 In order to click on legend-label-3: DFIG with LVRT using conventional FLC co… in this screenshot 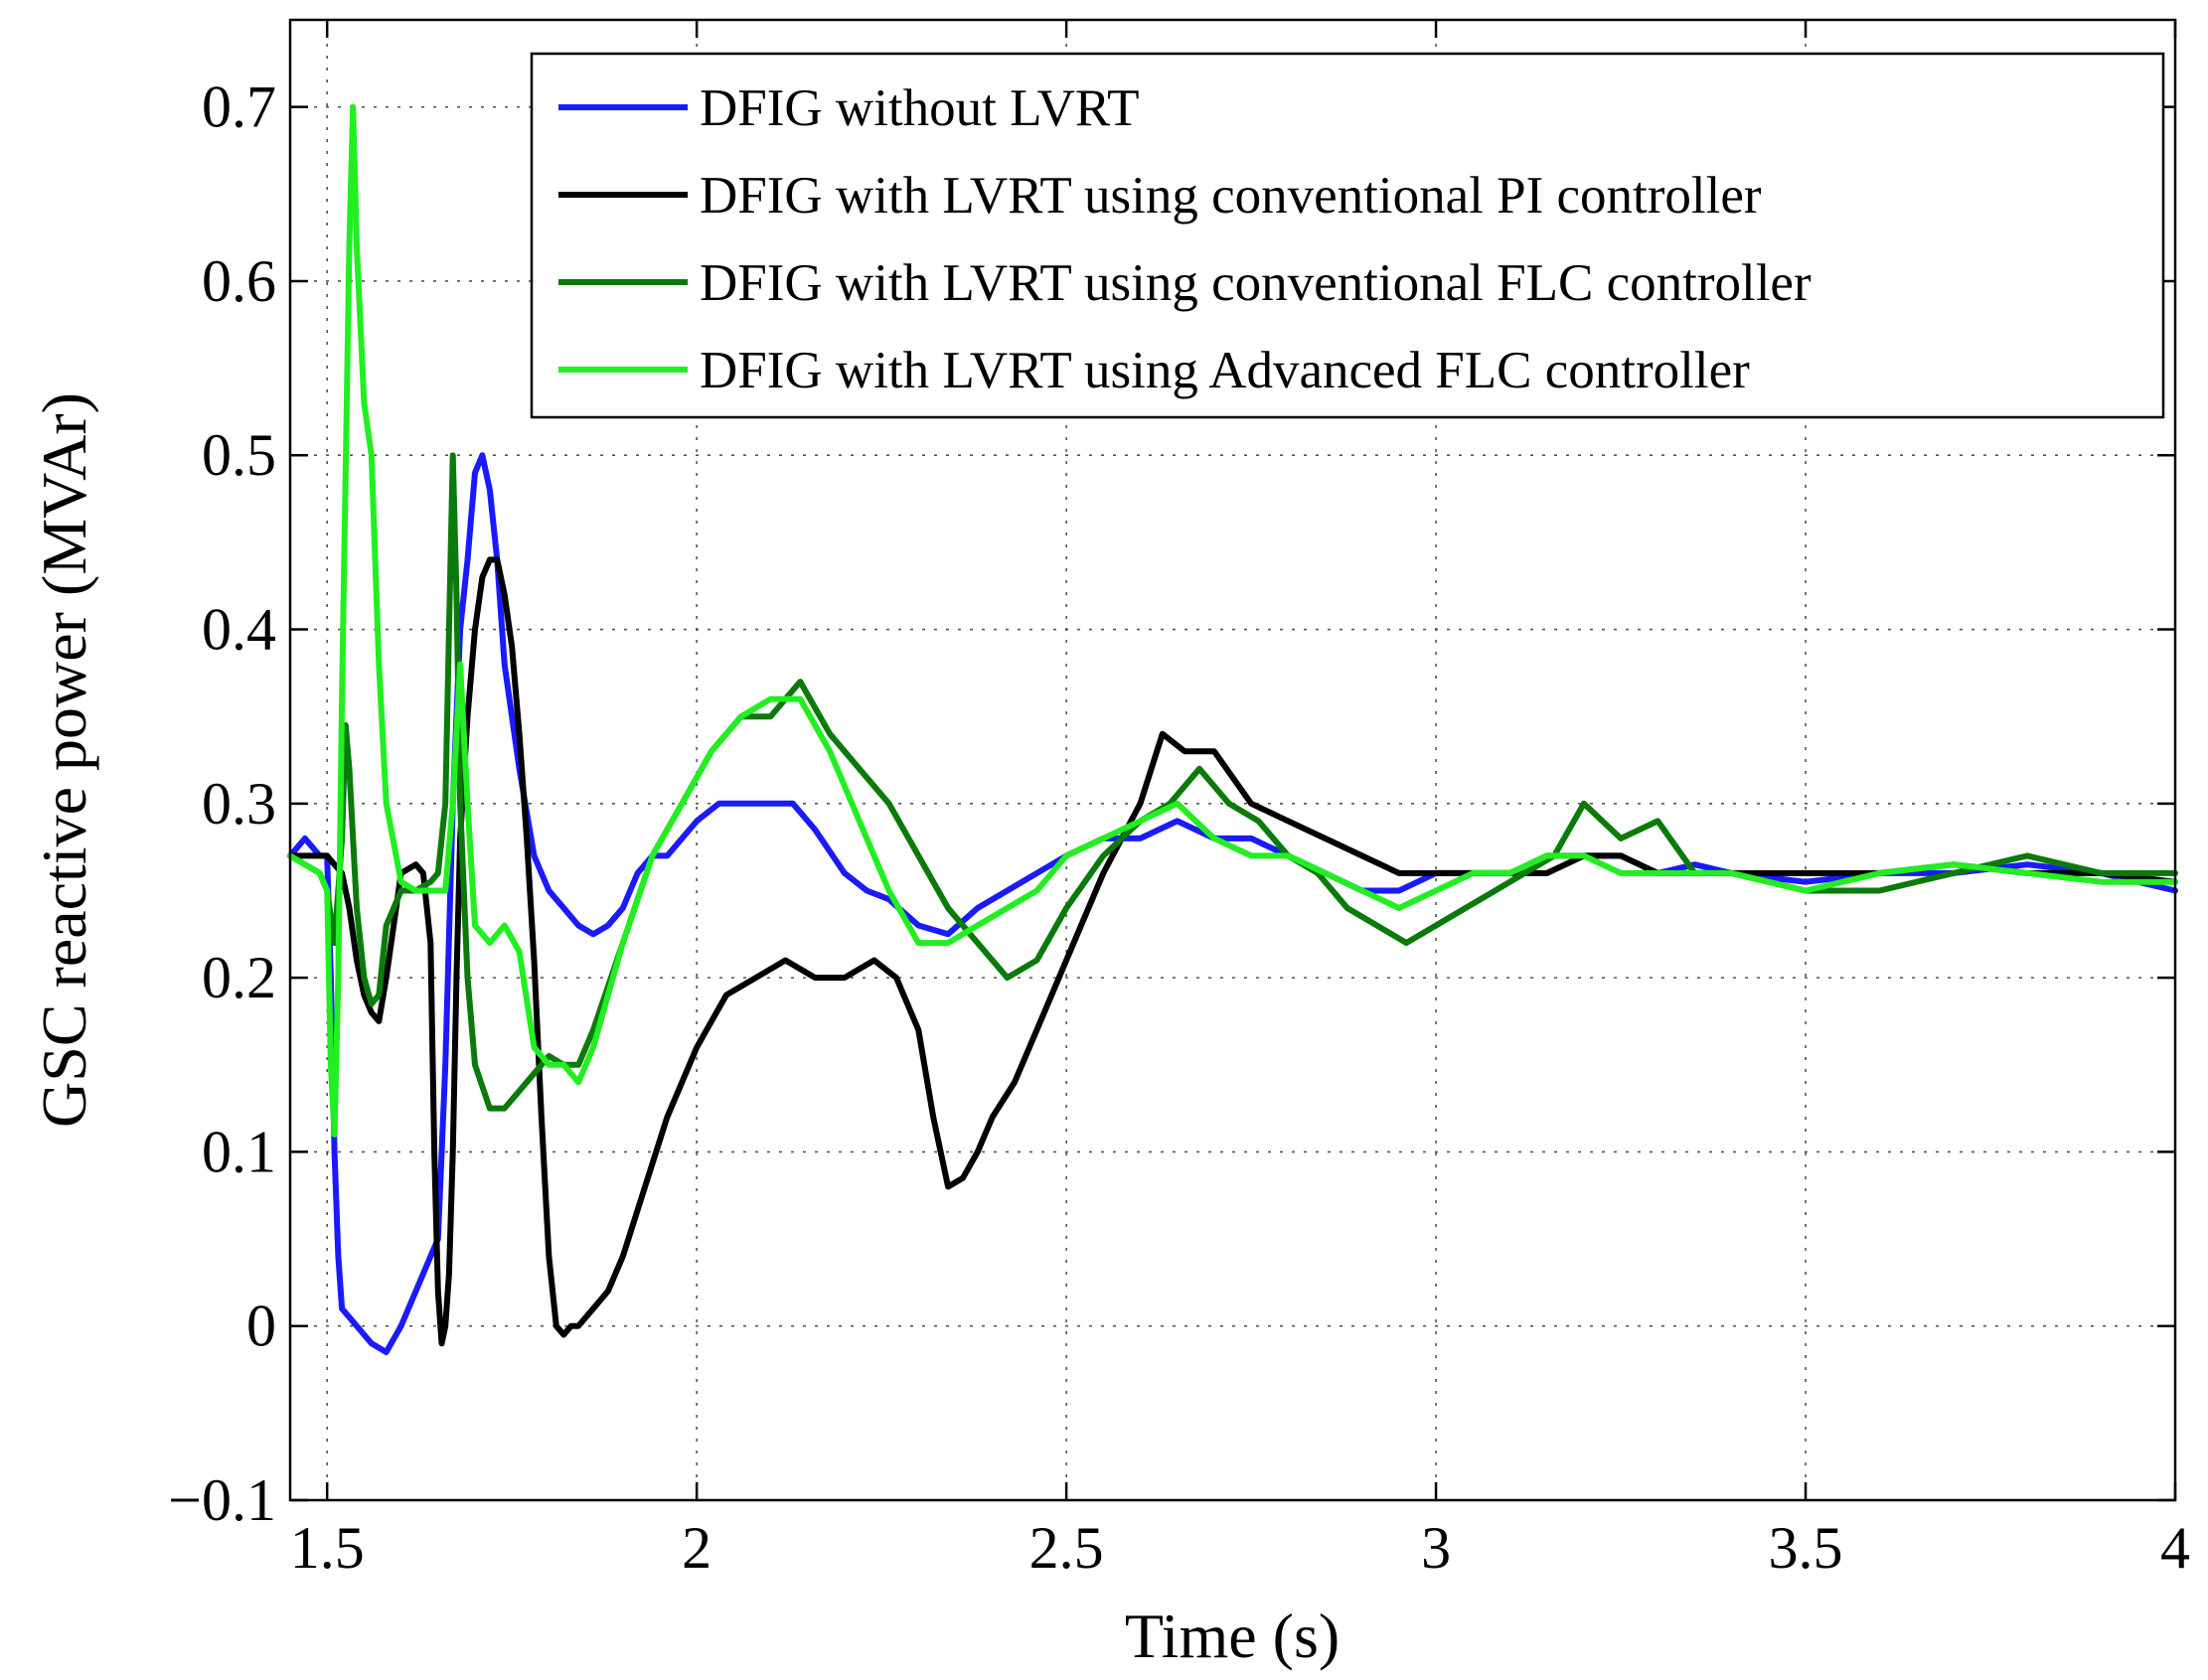, I will do `click(1256, 283)`.